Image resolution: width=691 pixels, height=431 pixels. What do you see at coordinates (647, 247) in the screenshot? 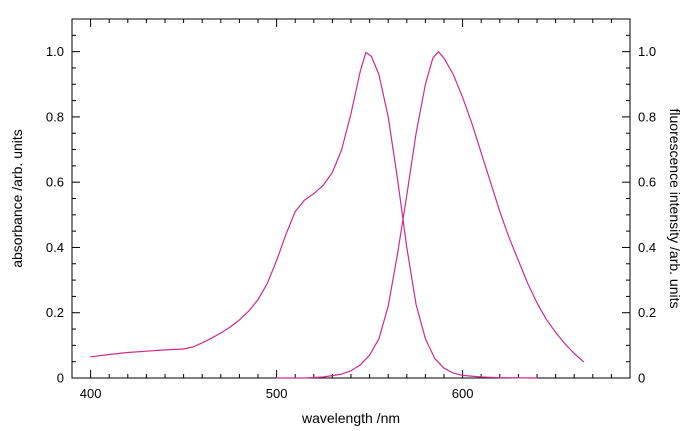
I see `y2-tick-label: 0.4` at bounding box center [647, 247].